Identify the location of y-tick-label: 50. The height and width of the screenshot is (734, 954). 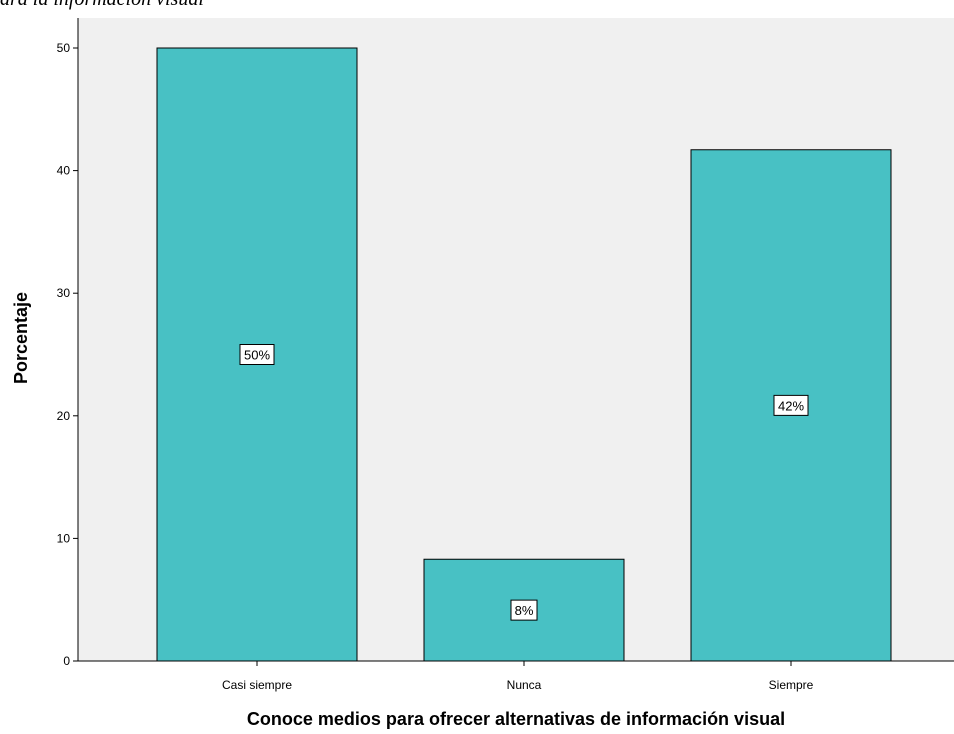
(64, 48).